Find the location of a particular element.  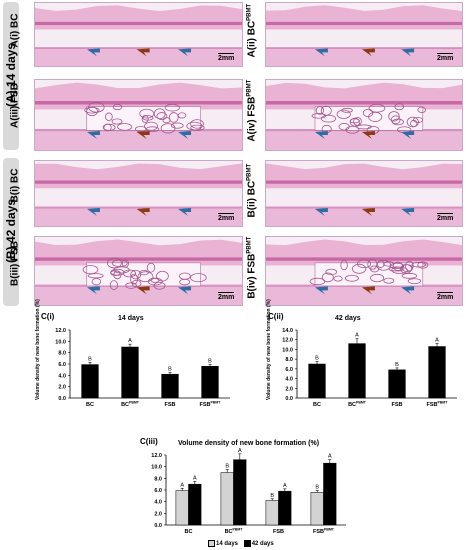

micrograph-b-iv is located at coordinates (364, 271).